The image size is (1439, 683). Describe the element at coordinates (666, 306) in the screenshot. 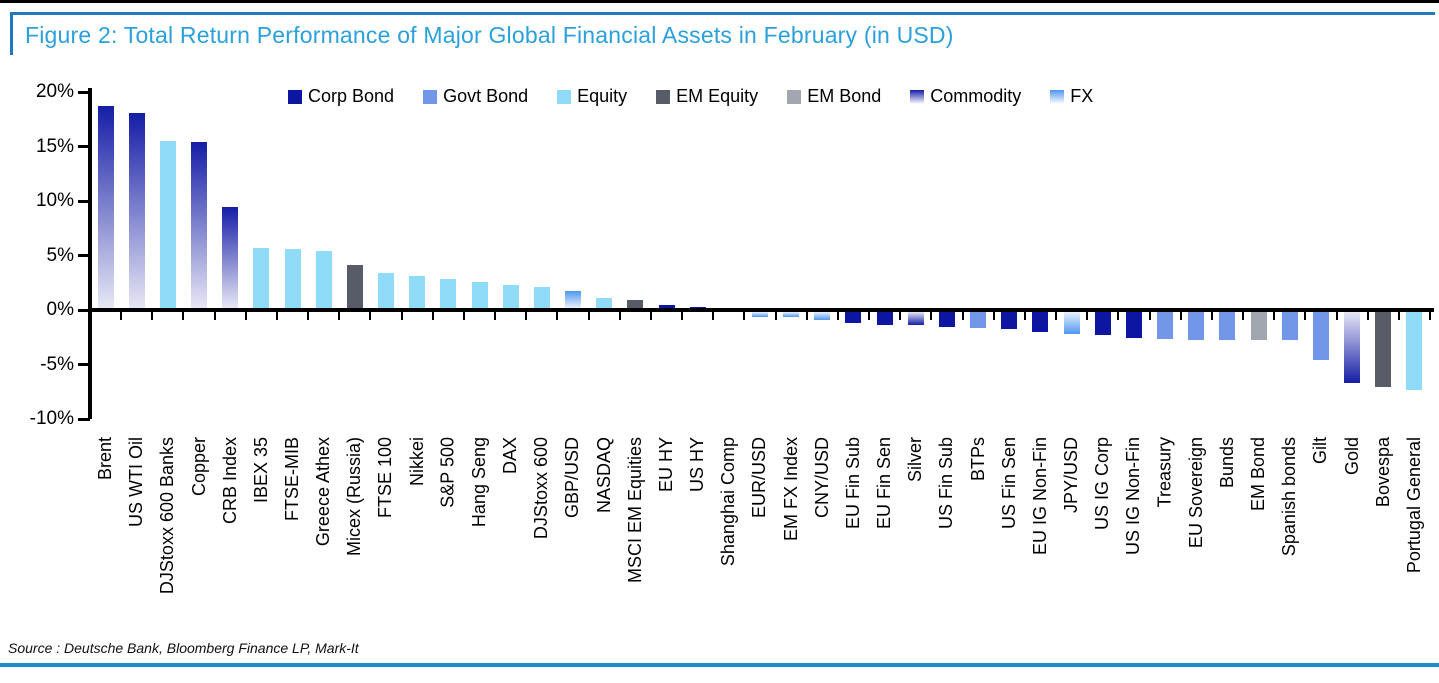

I see `bar-eu-hy` at that location.